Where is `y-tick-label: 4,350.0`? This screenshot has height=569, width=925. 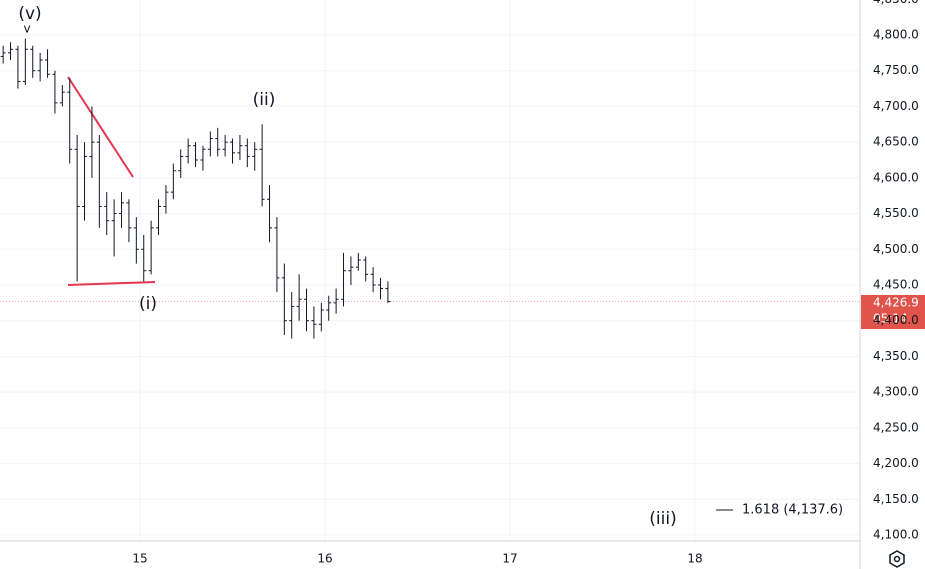
y-tick-label: 4,350.0 is located at coordinates (896, 356).